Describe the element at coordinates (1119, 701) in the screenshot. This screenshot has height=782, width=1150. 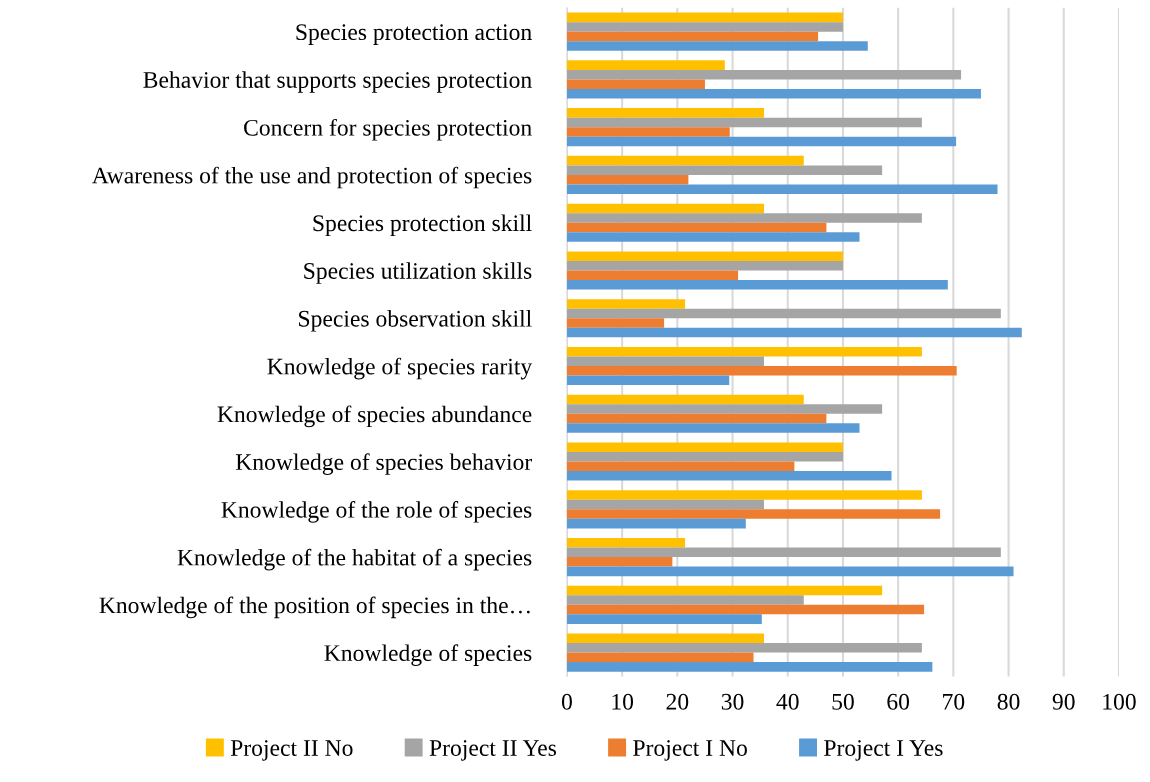
I see `x-tick-label: 100` at that location.